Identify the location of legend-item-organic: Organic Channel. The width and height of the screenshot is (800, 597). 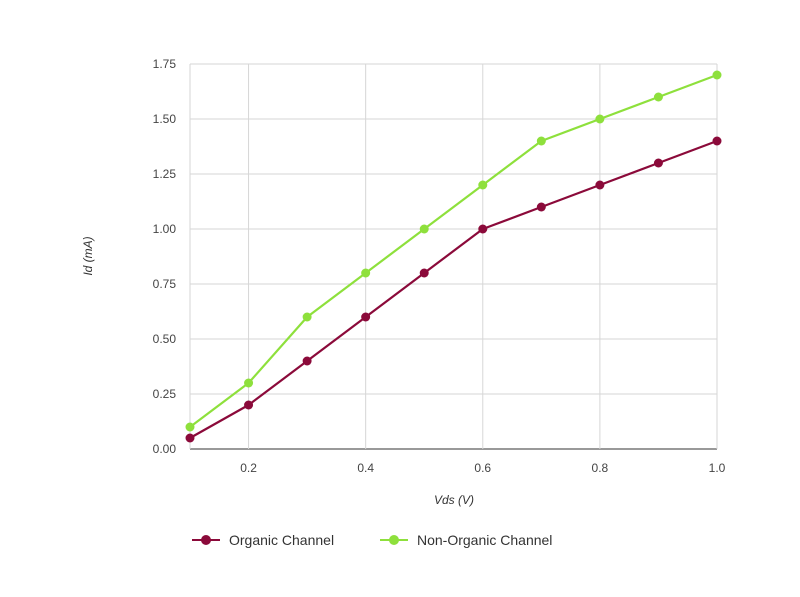
(263, 540).